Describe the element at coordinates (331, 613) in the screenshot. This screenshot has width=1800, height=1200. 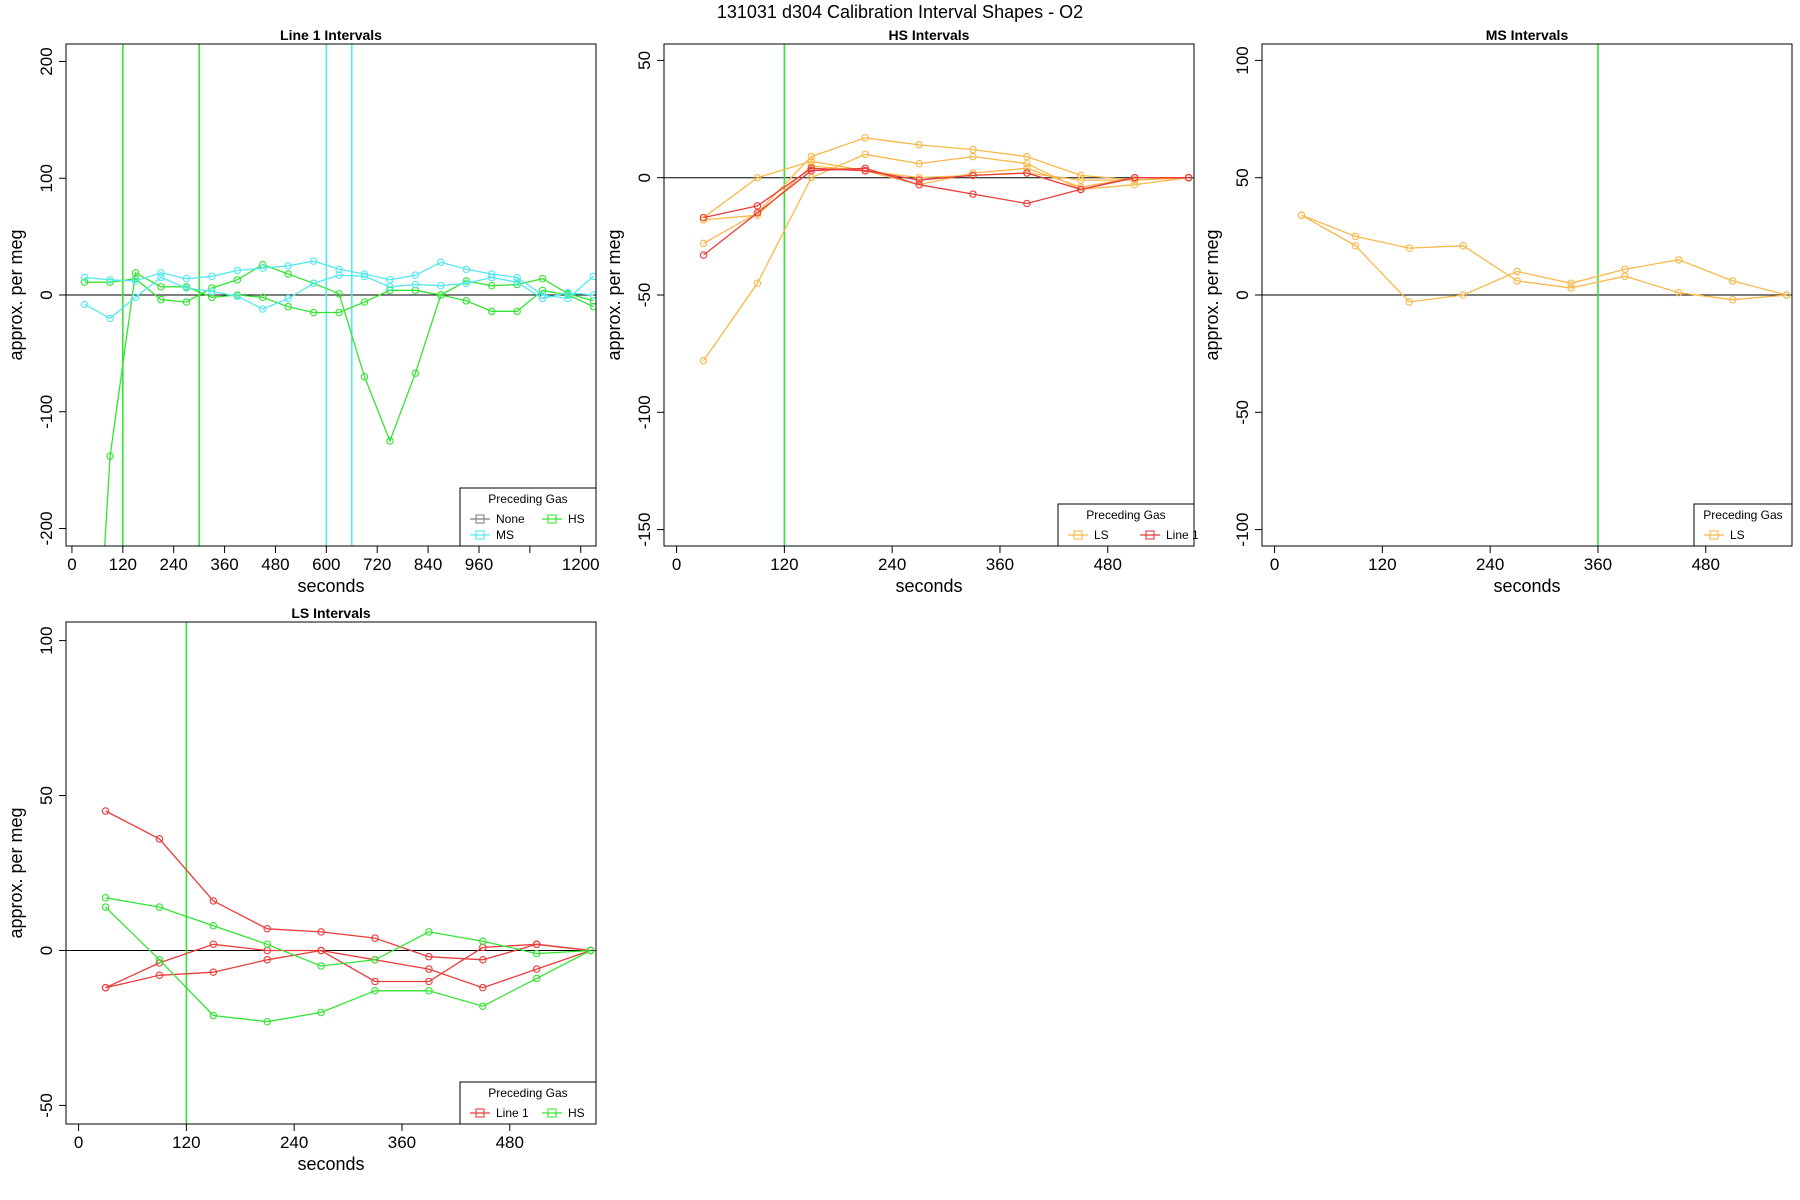
I see `chart-title: LS Intervals` at that location.